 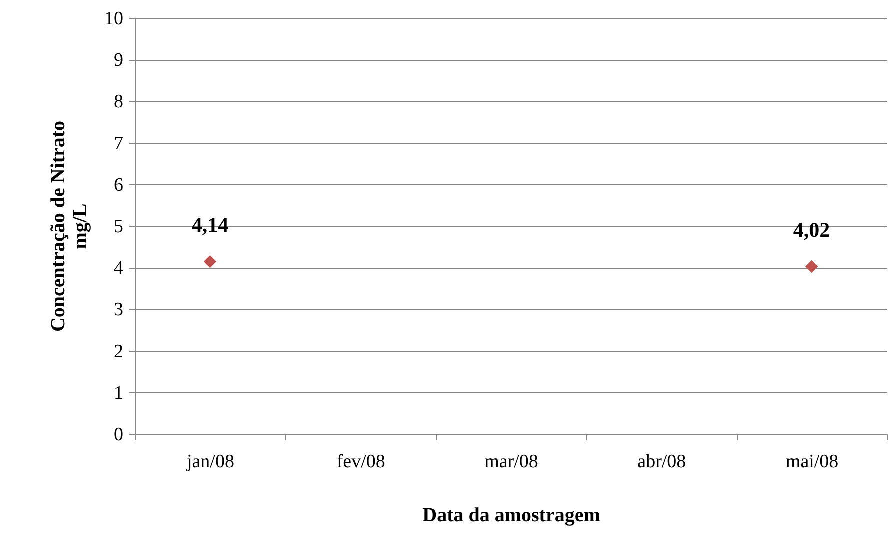 What do you see at coordinates (119, 393) in the screenshot?
I see `y-tick-label: 1` at bounding box center [119, 393].